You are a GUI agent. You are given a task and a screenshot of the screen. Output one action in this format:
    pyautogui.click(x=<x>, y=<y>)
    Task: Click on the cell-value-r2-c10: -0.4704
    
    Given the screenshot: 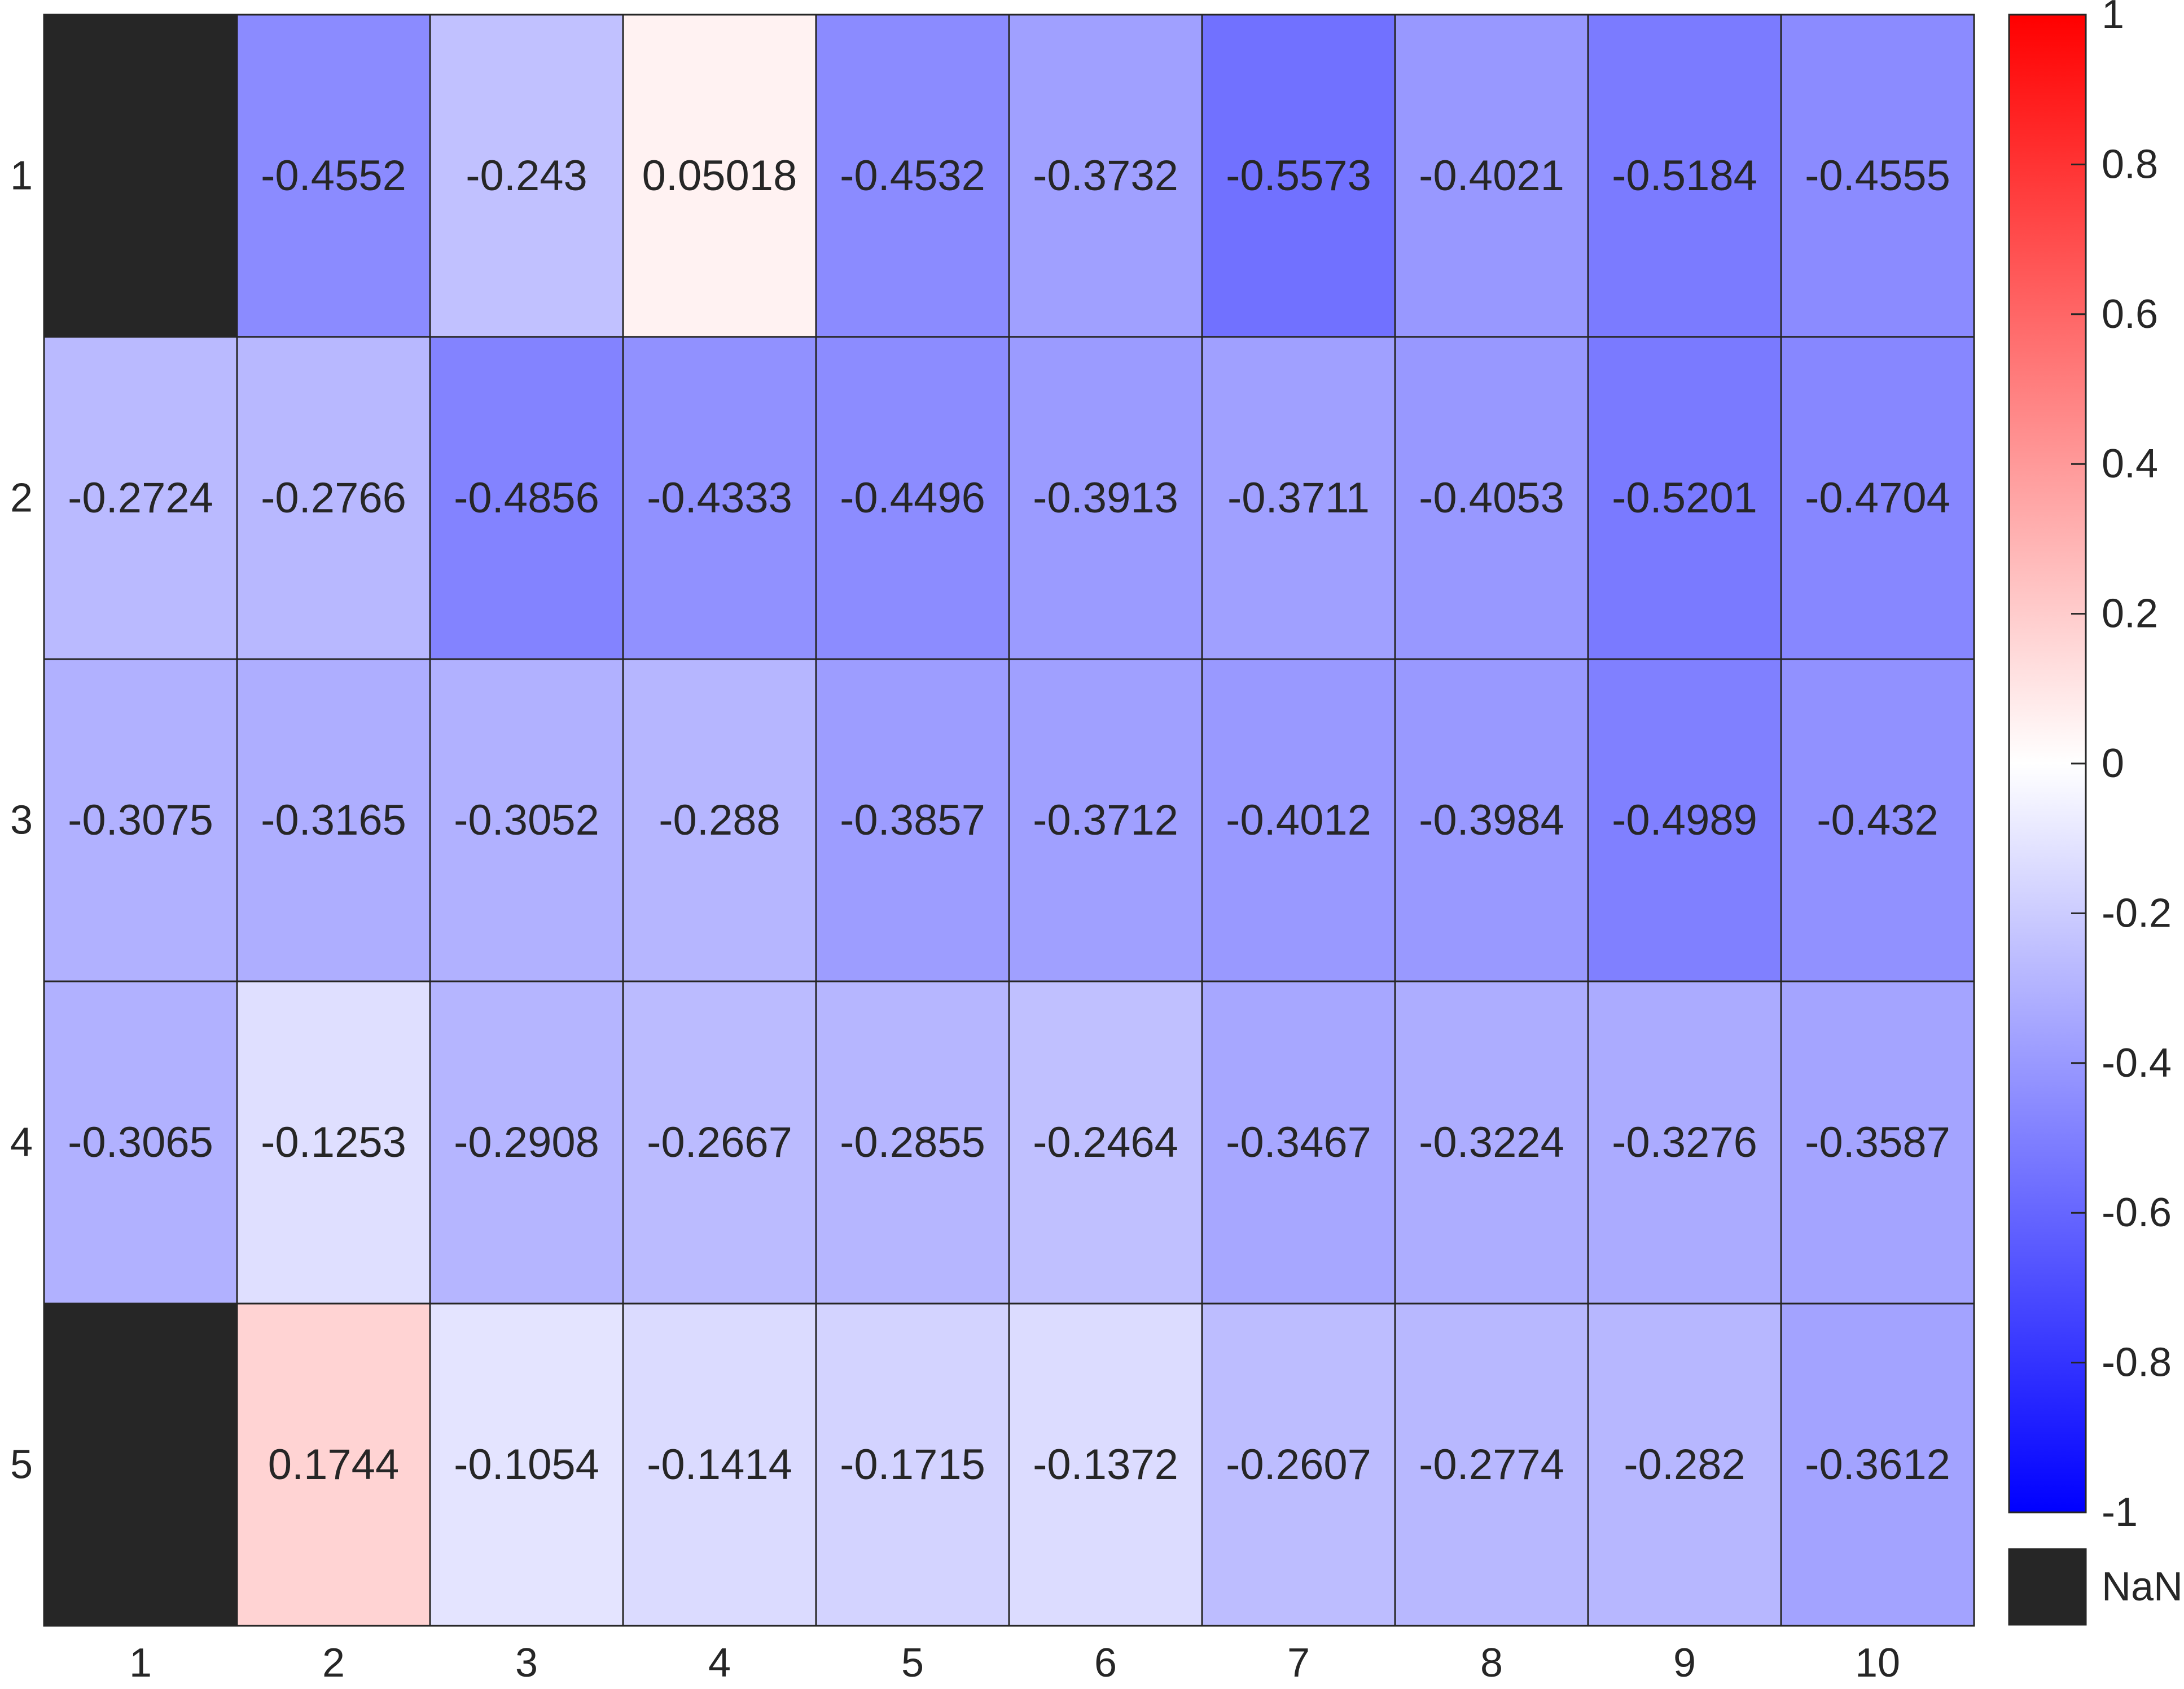 What is the action you would take?
    pyautogui.click(x=1877, y=498)
    